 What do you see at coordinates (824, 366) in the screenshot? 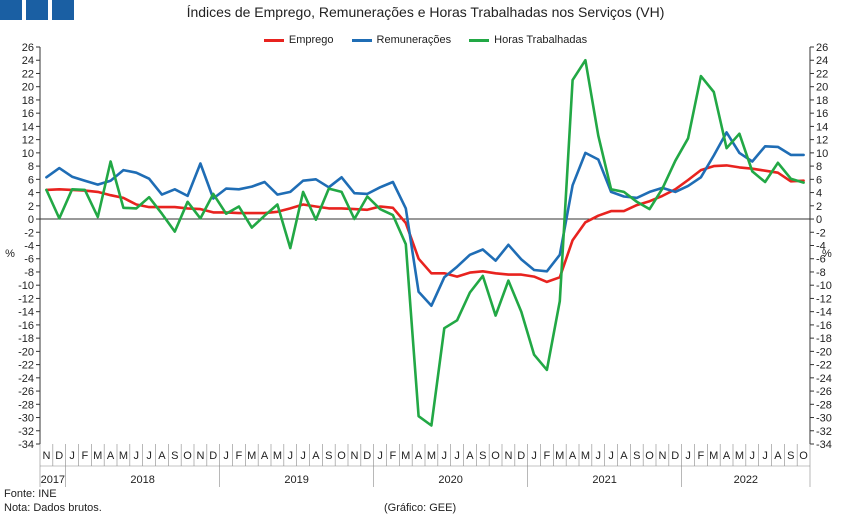
I see `y-tick-label-right: -22` at bounding box center [824, 366].